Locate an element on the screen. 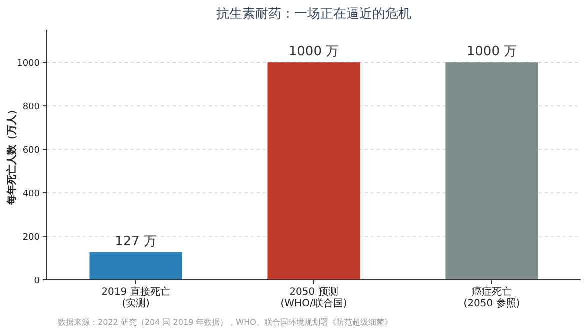  chart-title: 抗生素耐药：一场正在逼近的危机 is located at coordinates (314, 14).